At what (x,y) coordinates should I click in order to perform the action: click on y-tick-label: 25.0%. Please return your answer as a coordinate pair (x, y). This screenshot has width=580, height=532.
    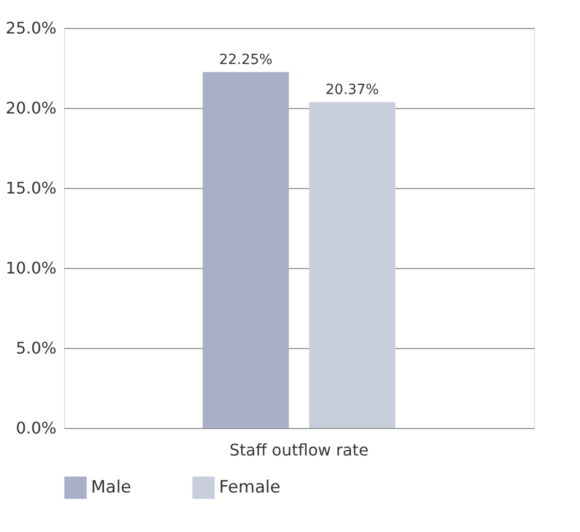
    Looking at the image, I should click on (31, 28).